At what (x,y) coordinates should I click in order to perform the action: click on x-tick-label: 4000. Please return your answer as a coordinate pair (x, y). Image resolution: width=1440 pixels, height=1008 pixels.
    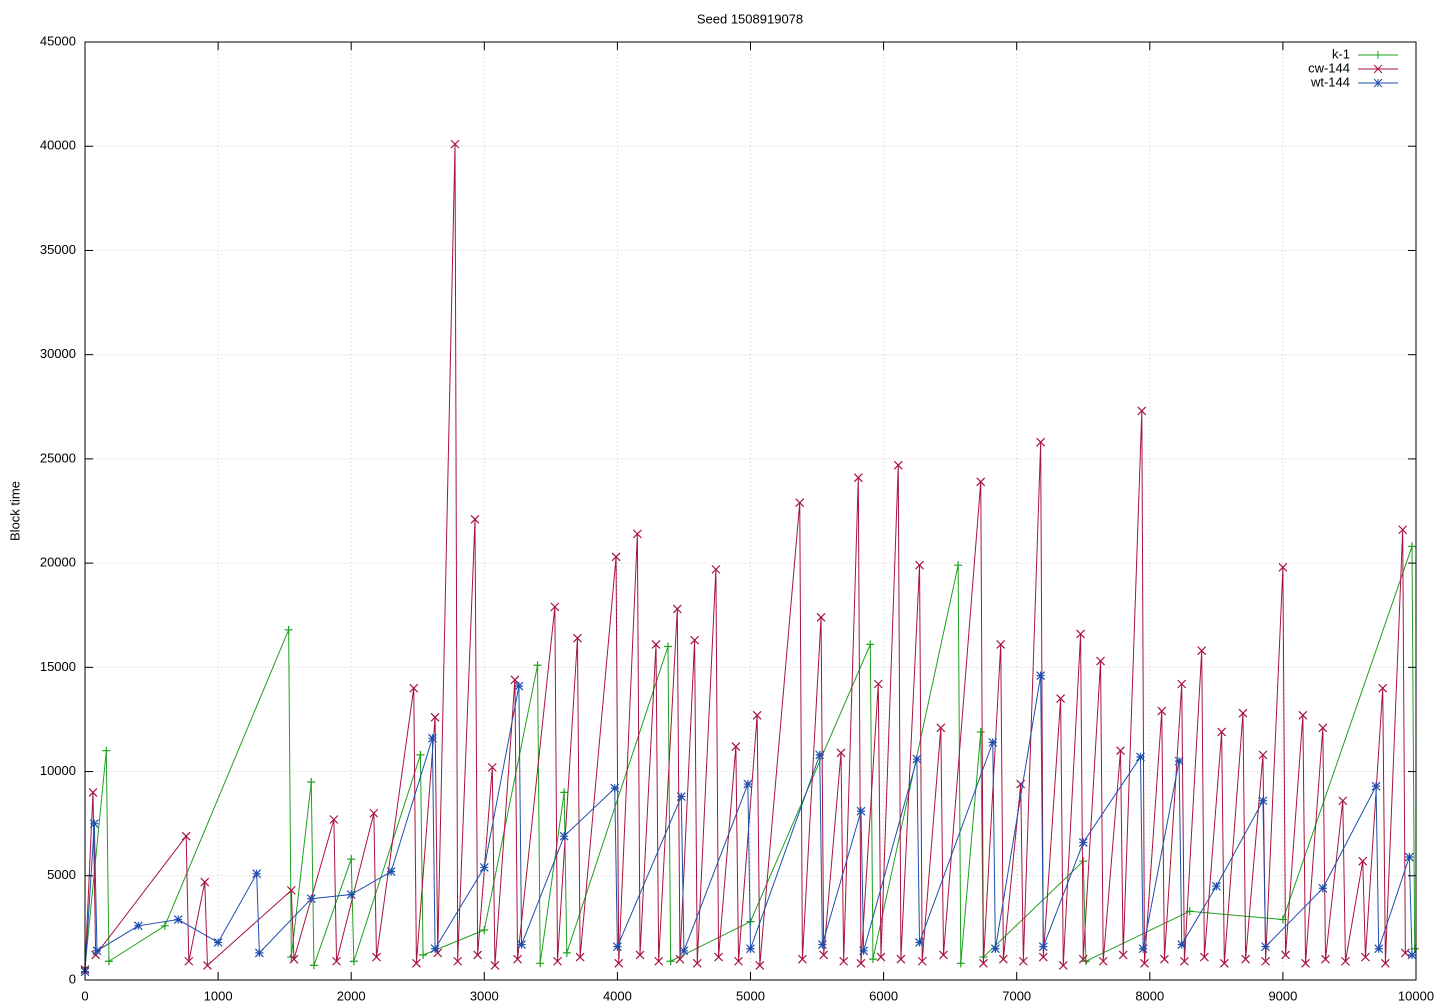
    Looking at the image, I should click on (617, 995).